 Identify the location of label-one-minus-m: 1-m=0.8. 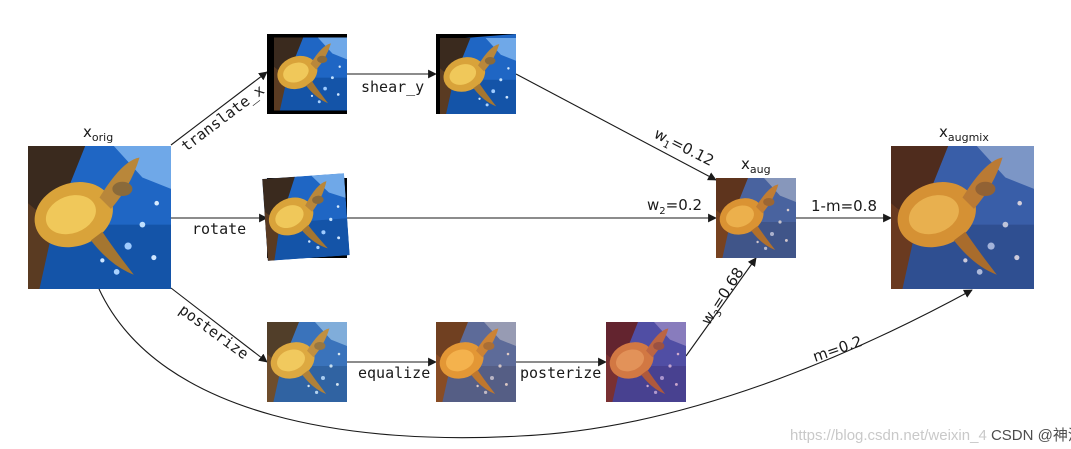
(844, 206).